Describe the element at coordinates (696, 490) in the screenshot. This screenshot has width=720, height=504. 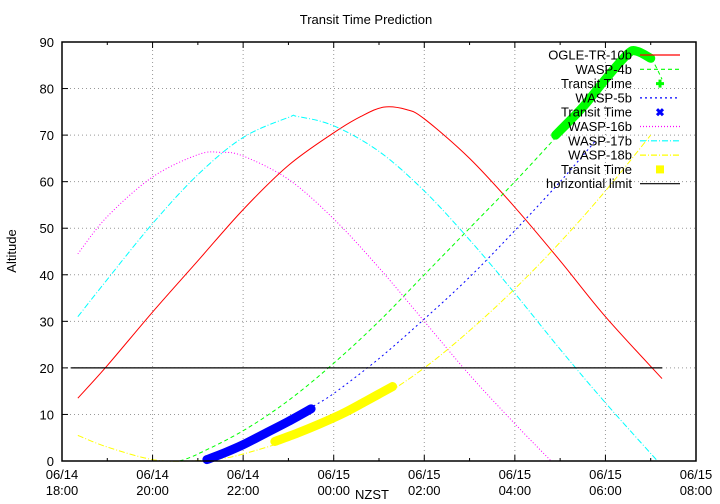
I see `x-tick-label-time: 08:00` at that location.